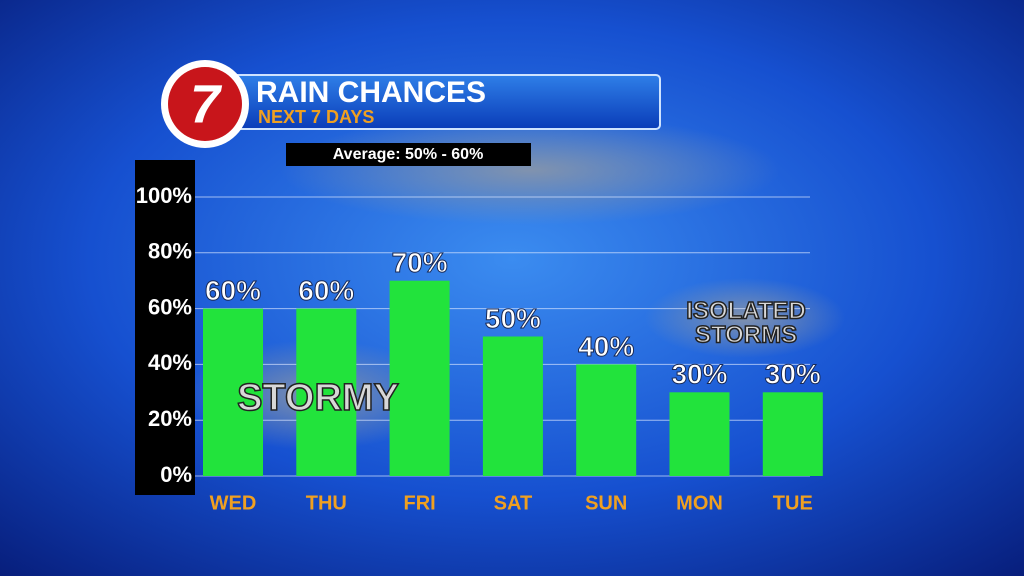 This screenshot has height=576, width=1024. I want to click on value-label: 50%, so click(513, 318).